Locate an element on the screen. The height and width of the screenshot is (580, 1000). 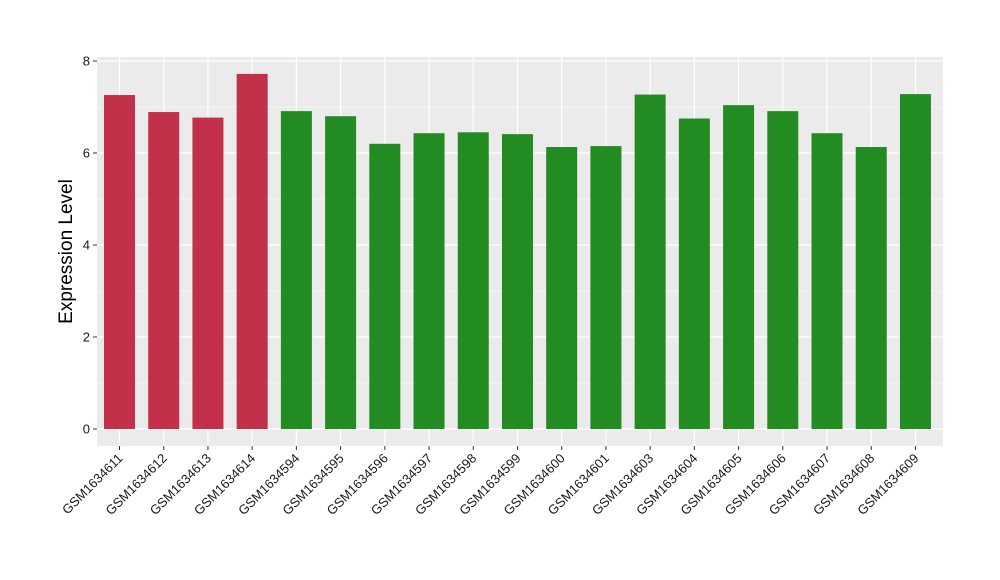
y-axis: 0 2 4 6 8 is located at coordinates (90, 245).